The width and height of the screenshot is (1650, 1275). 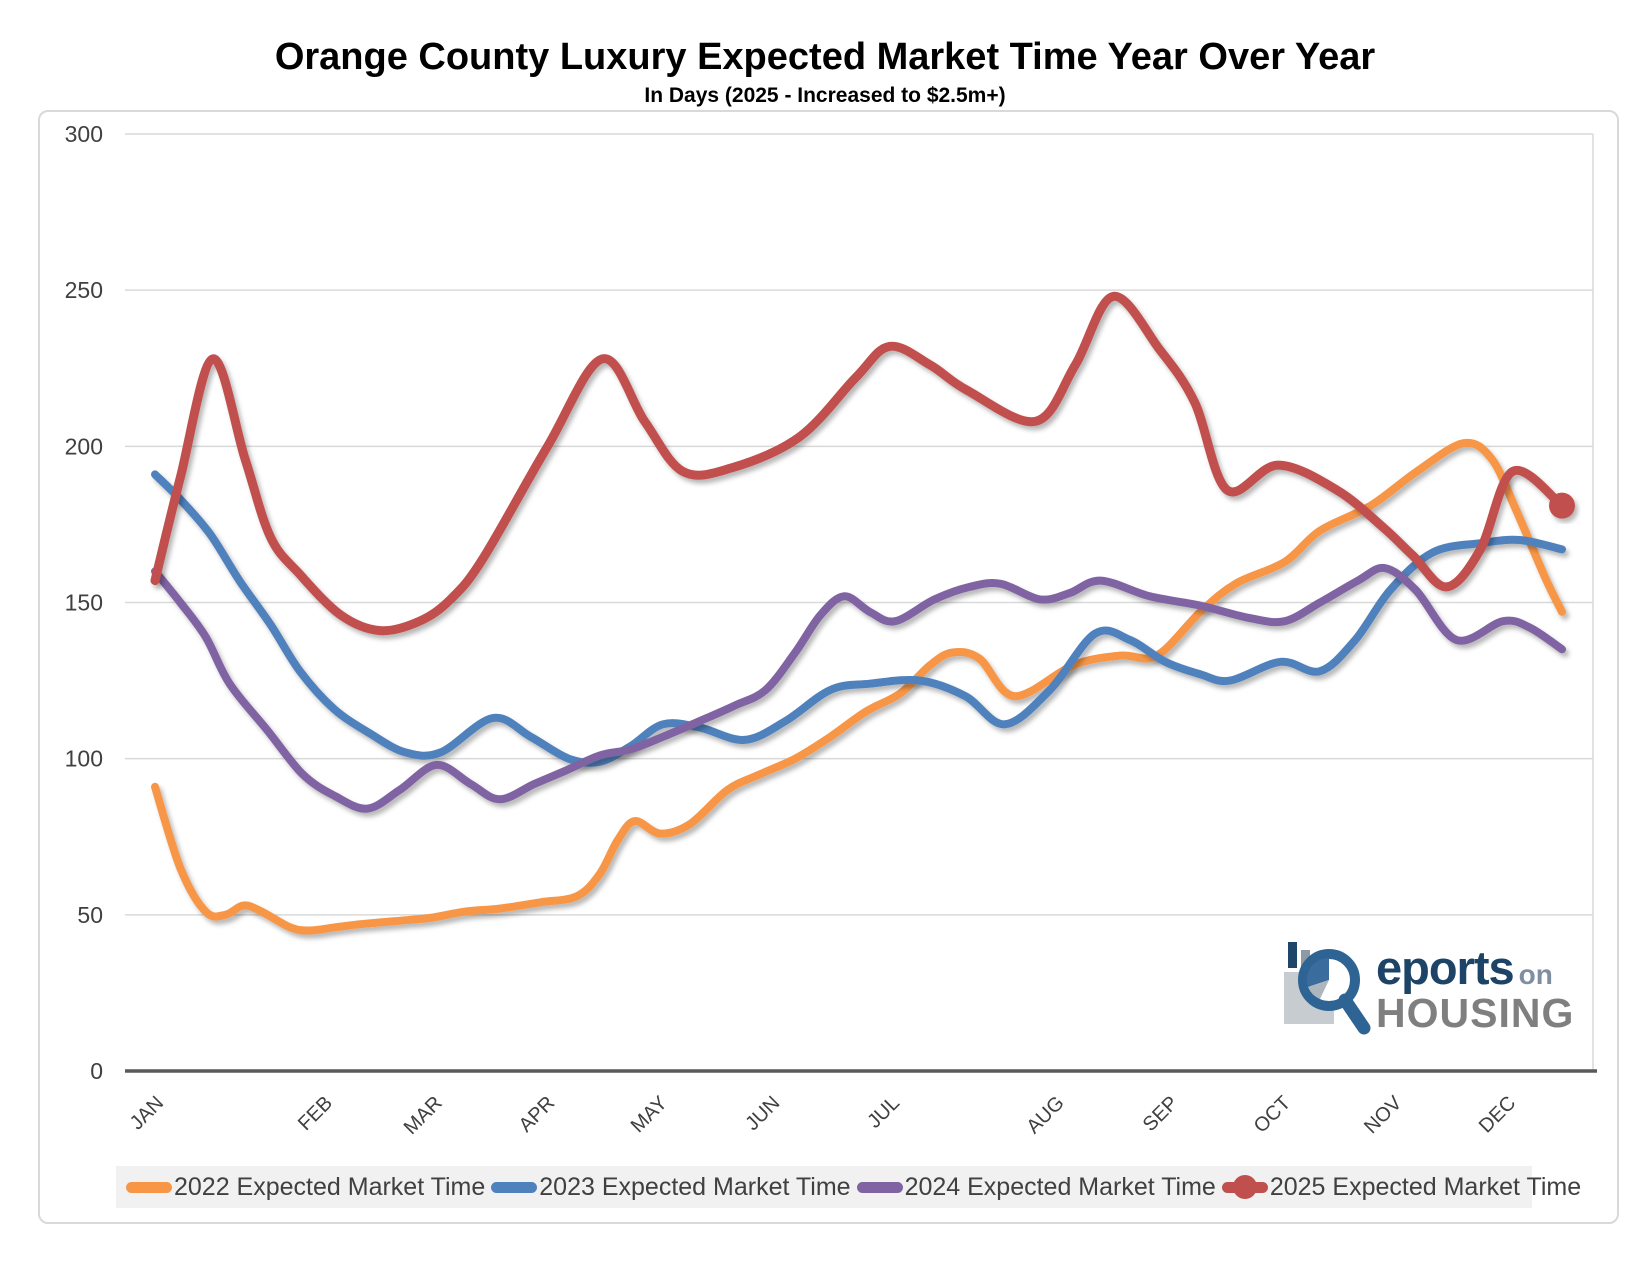 I want to click on legend-label-2022: 2022 Expected Market Time, so click(x=330, y=1186).